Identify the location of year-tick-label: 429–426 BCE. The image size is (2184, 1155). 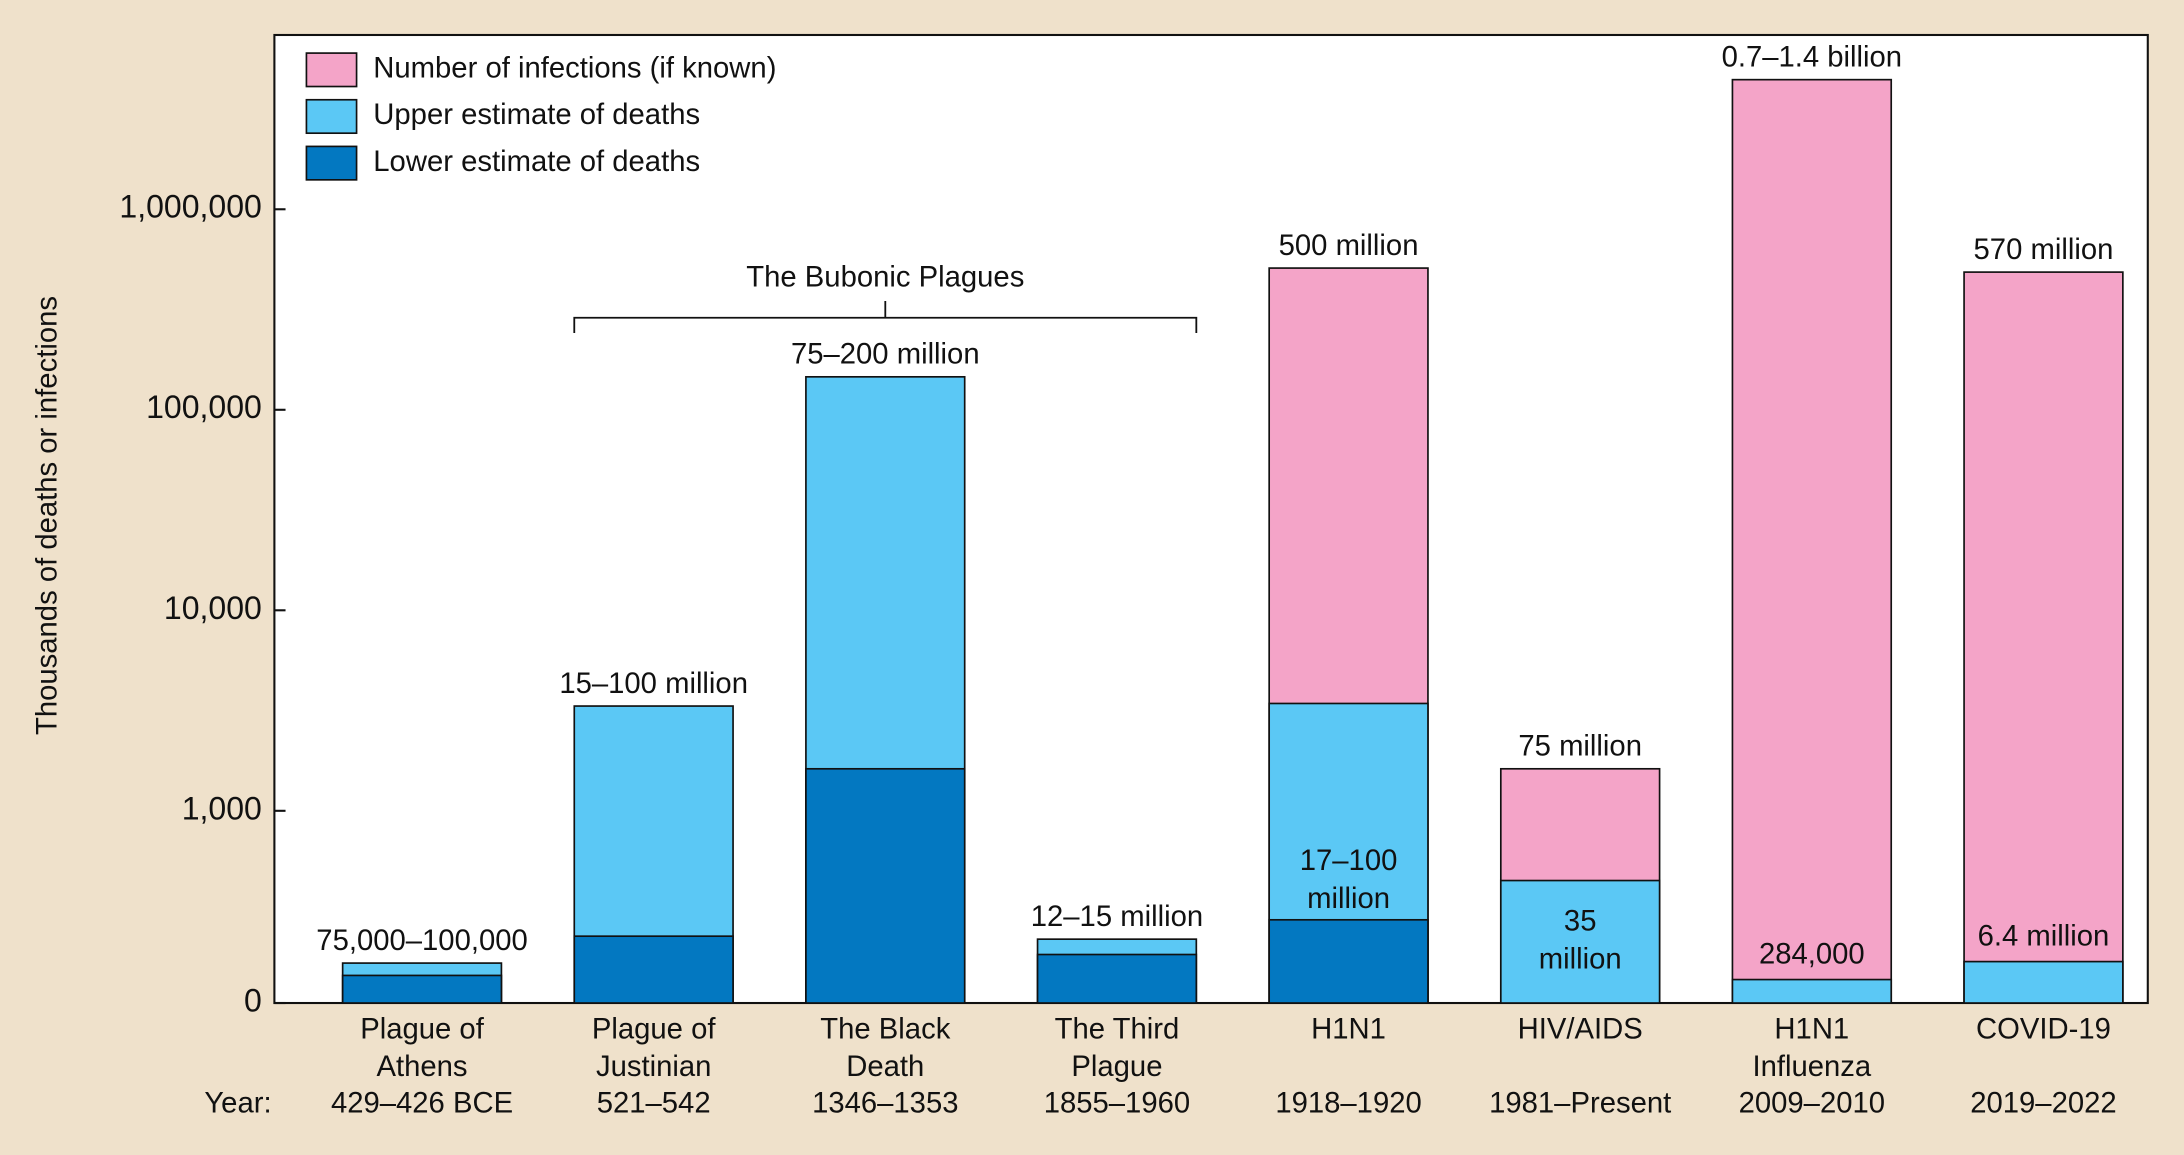
(422, 1103).